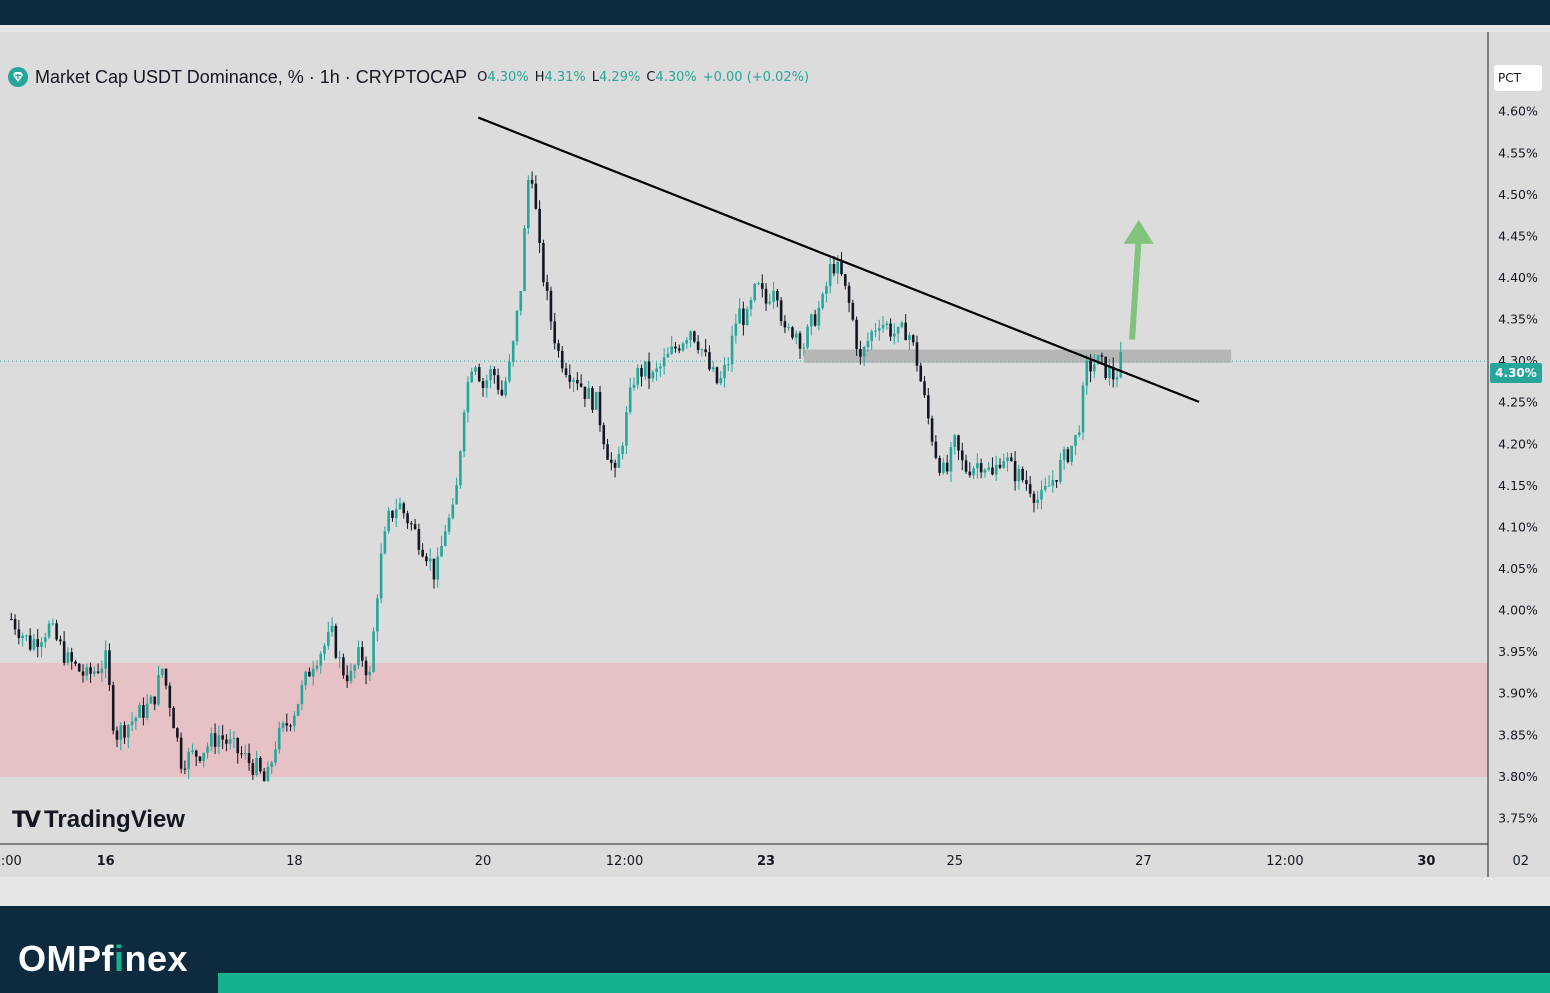 The height and width of the screenshot is (993, 1550). Describe the element at coordinates (884, 983) in the screenshot. I see `footer-accent-strip` at that location.